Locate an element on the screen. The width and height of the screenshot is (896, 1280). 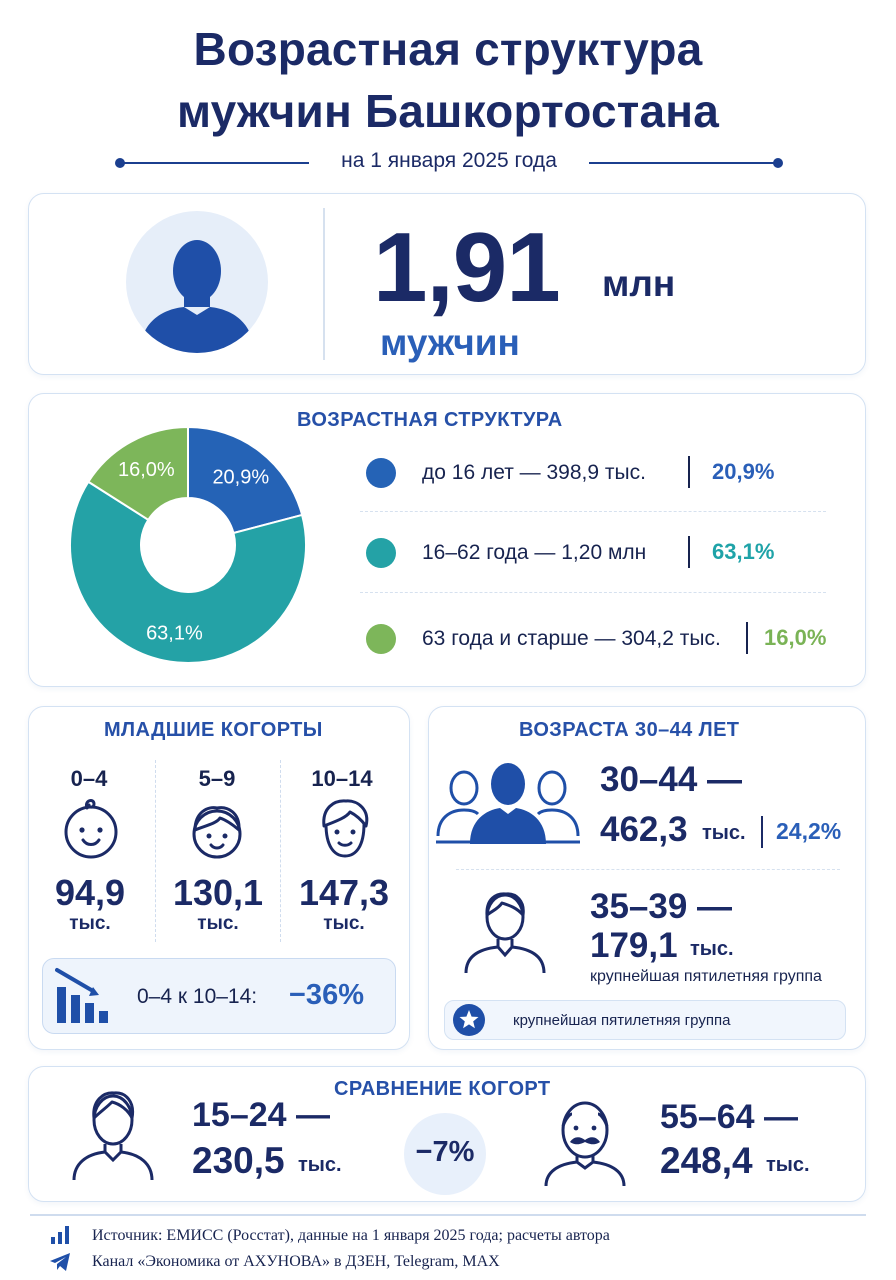
trend-value: −36% is located at coordinates (326, 995).